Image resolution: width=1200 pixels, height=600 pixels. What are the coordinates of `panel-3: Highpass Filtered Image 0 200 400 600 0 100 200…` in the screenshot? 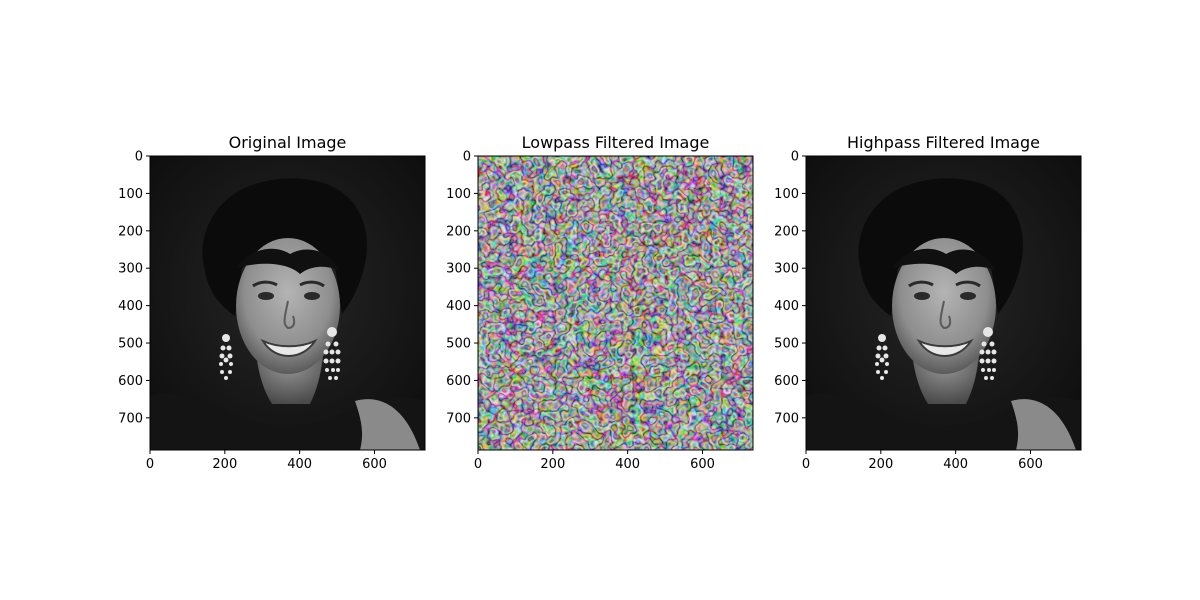 It's located at (928, 302).